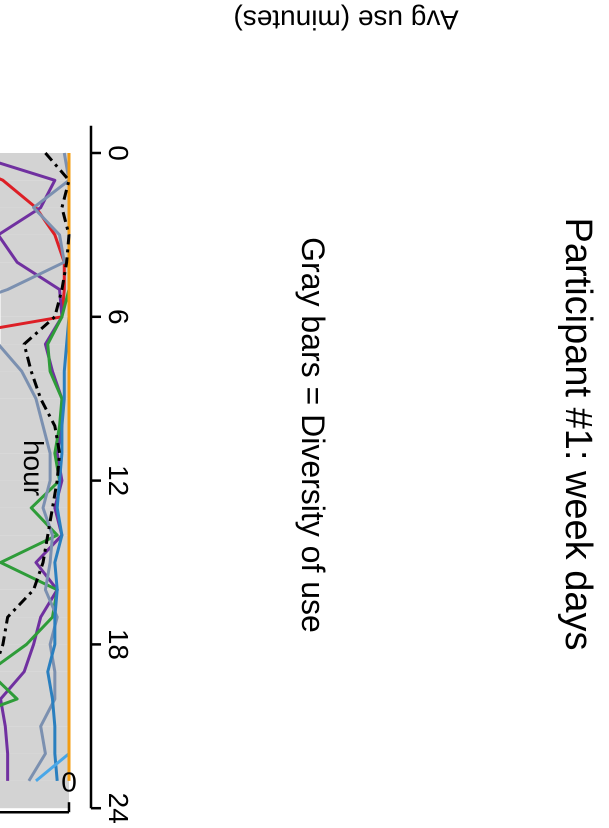 The image size is (609, 828). I want to click on x-axis-label: hour, so click(33, 468).